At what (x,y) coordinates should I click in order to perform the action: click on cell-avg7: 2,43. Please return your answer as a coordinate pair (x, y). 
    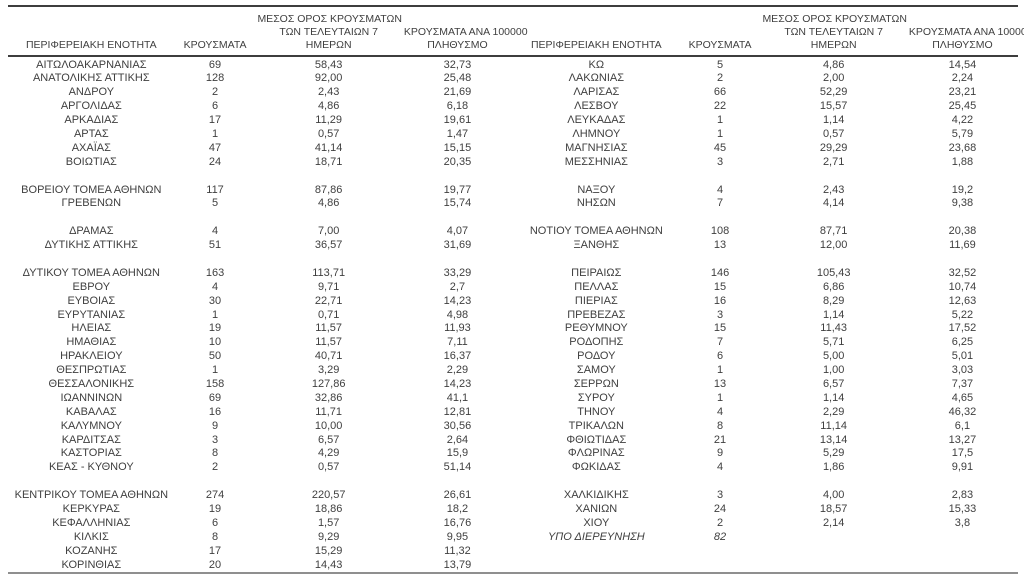
    Looking at the image, I should click on (328, 92).